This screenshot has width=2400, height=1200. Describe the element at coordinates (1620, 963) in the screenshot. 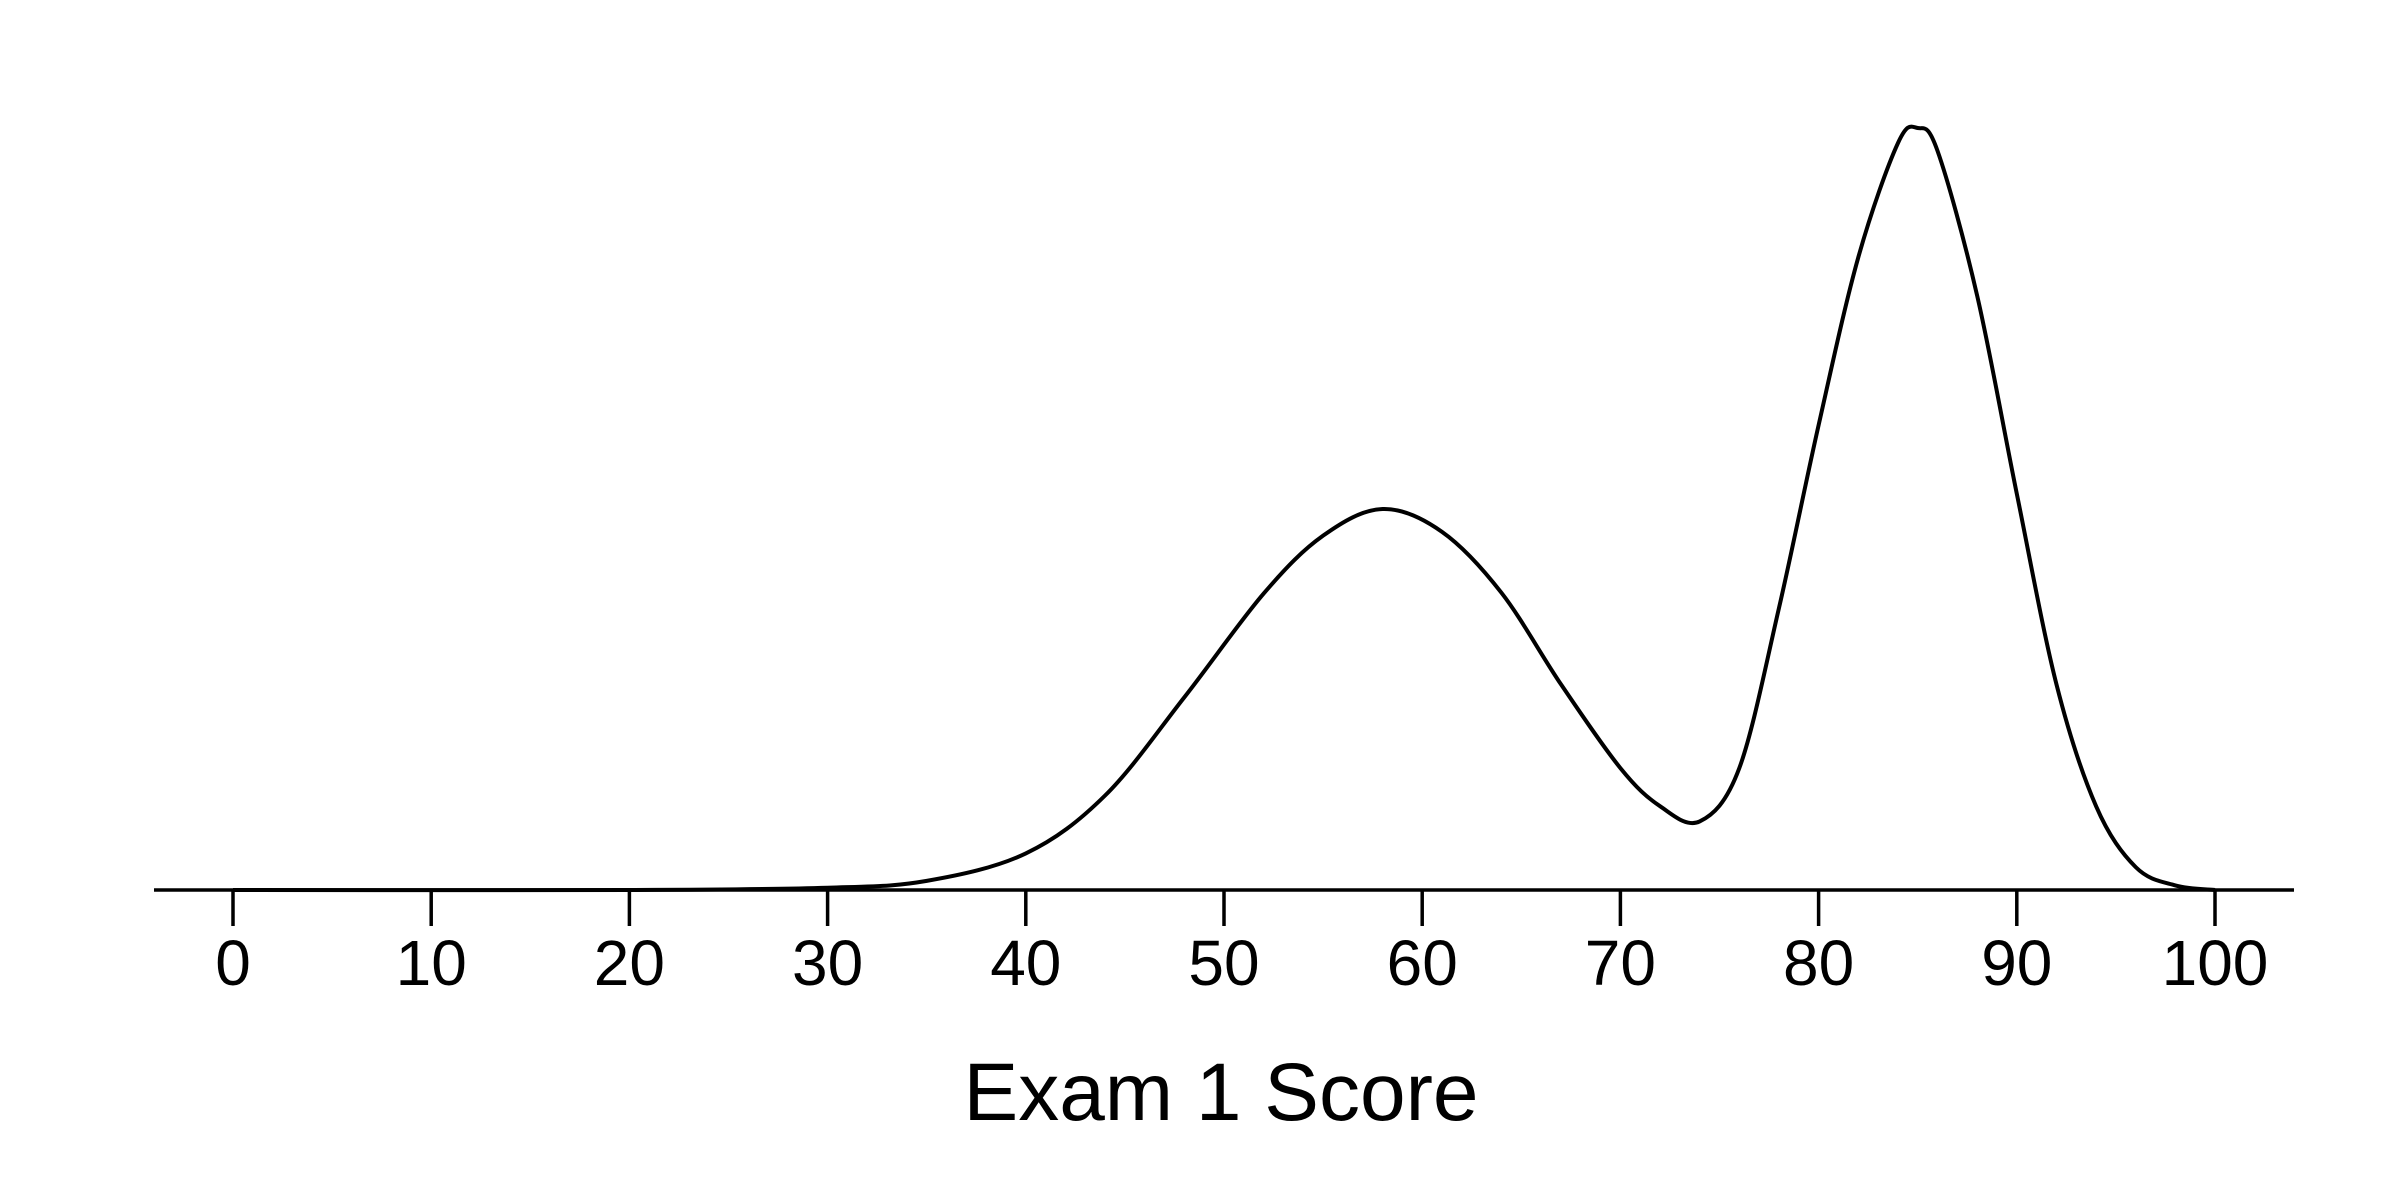

I see `x-tick-label-70: 70` at that location.